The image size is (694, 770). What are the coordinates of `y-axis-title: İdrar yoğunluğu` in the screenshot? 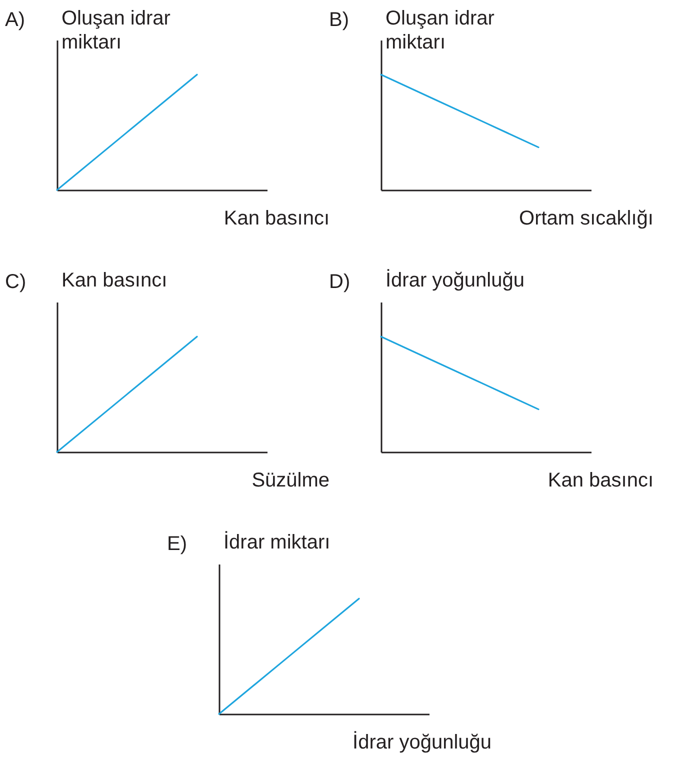 It's located at (455, 280).